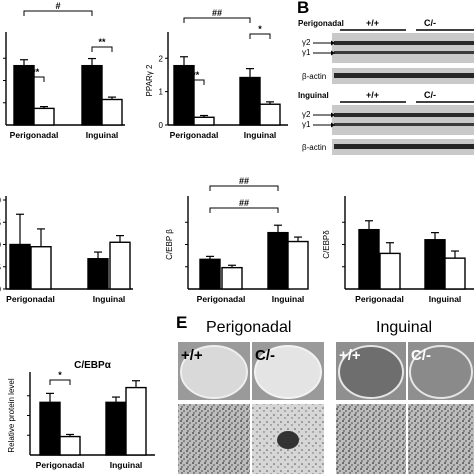 This screenshot has height=474, width=474. What do you see at coordinates (11, 415) in the screenshot?
I see `y-axis-label: Relative protein level` at bounding box center [11, 415].